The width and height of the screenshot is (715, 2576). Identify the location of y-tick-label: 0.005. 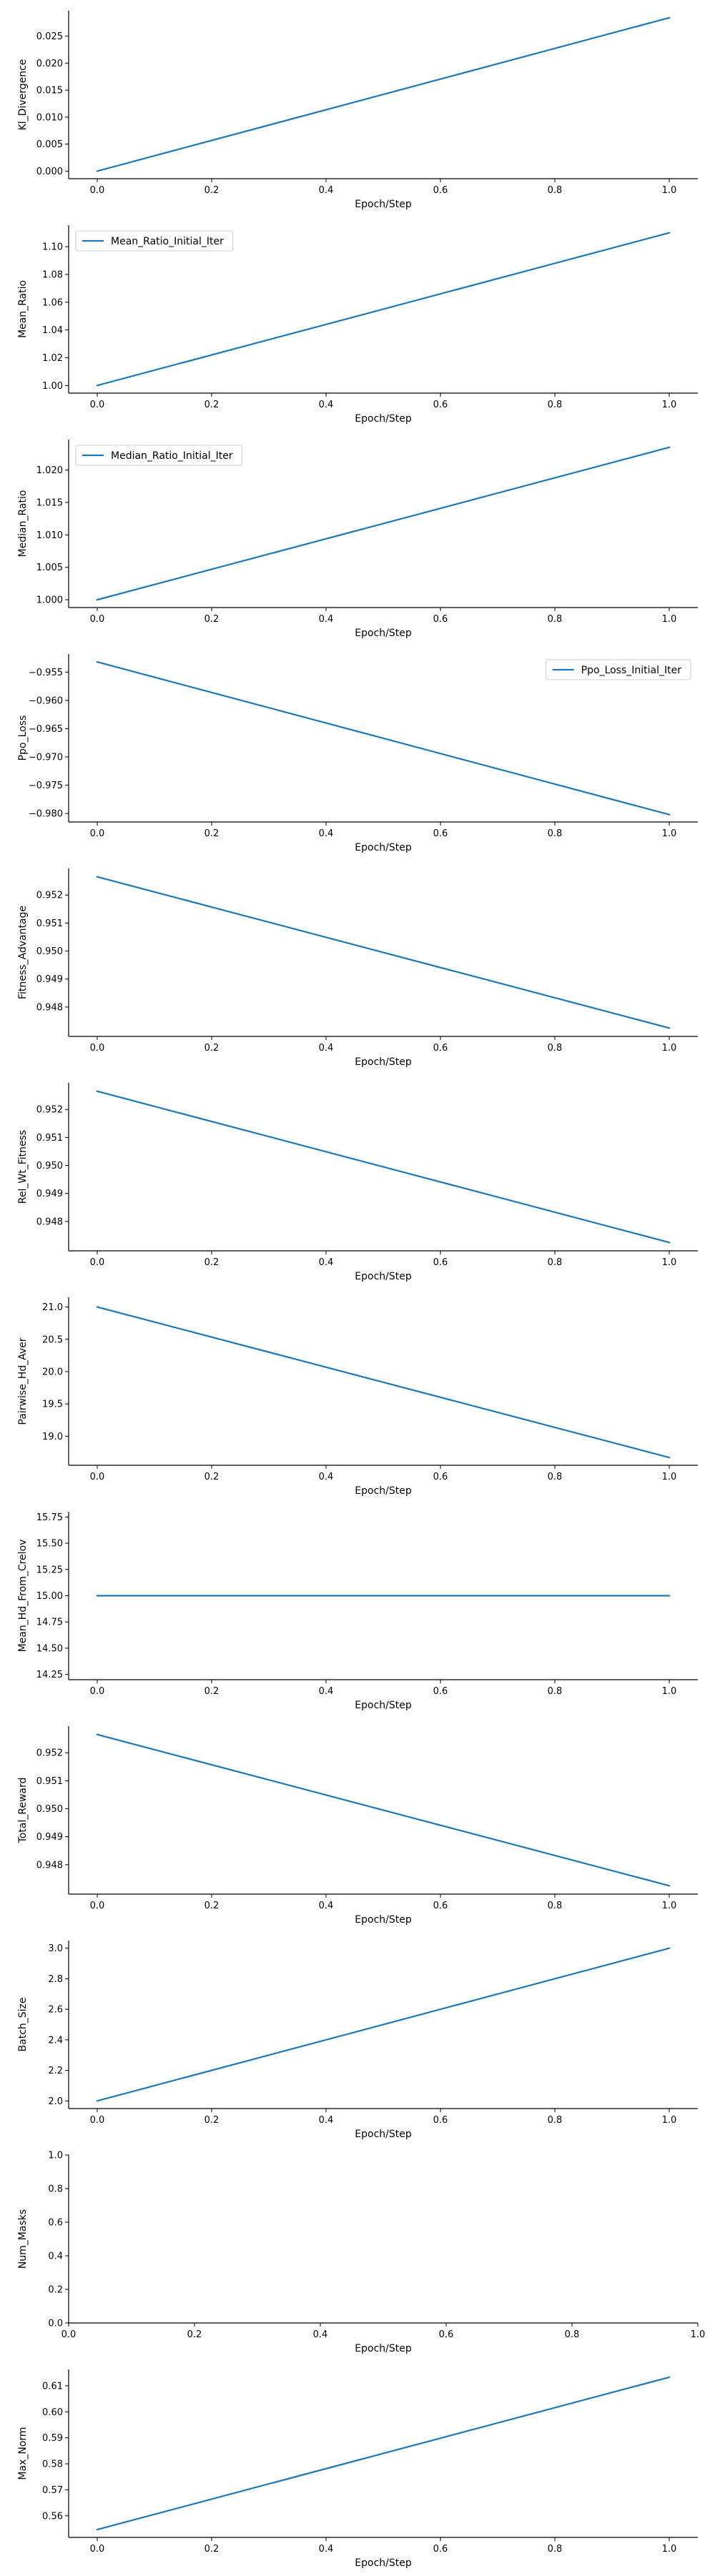
(49, 145).